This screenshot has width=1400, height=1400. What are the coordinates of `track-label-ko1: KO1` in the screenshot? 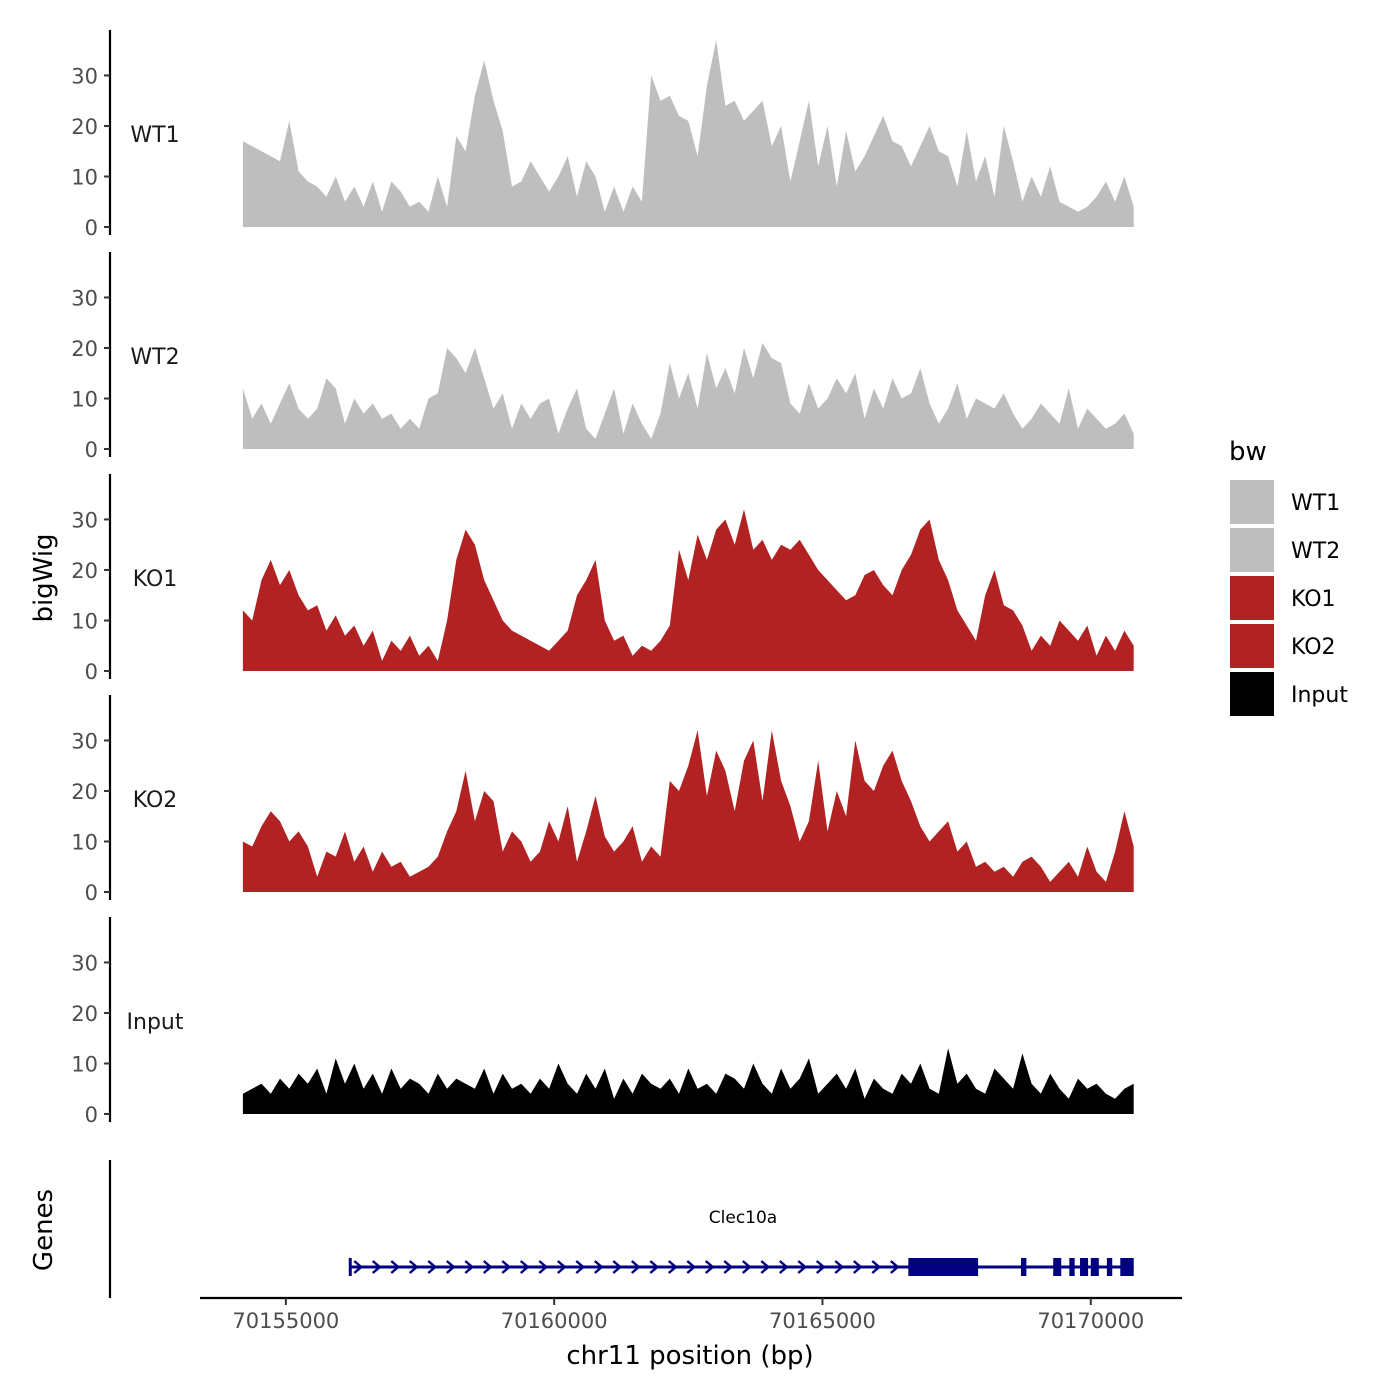 It's located at (155, 579).